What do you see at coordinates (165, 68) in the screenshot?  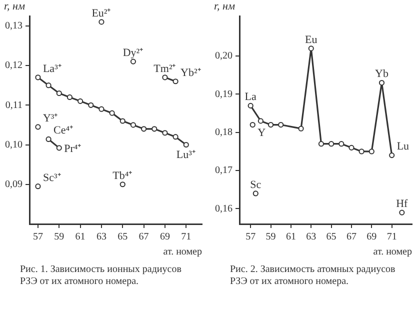 I see `annotation: Tm²⁺` at bounding box center [165, 68].